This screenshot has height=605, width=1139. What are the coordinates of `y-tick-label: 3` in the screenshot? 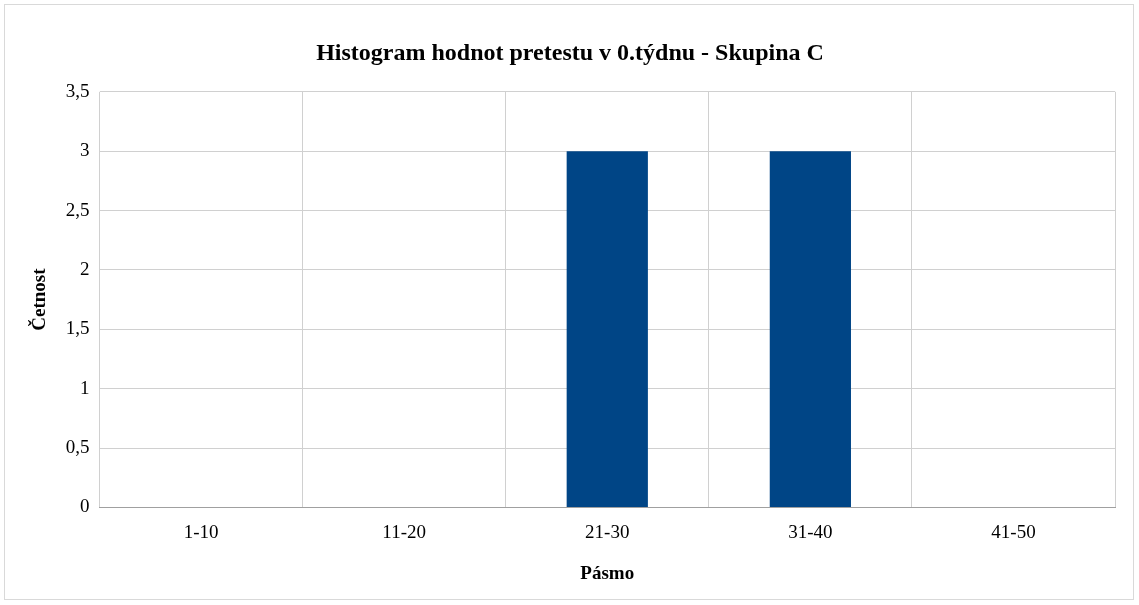 It's located at (85, 150).